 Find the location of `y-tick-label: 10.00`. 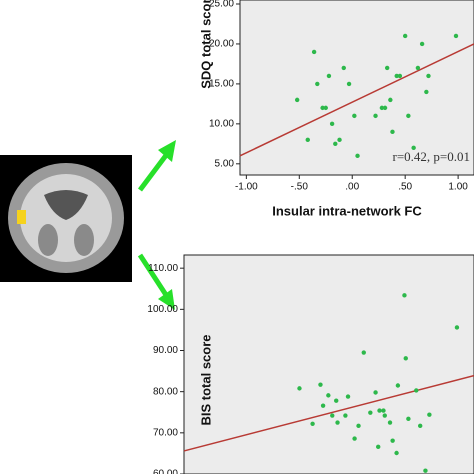

y-tick-label: 10.00 is located at coordinates (221, 123).